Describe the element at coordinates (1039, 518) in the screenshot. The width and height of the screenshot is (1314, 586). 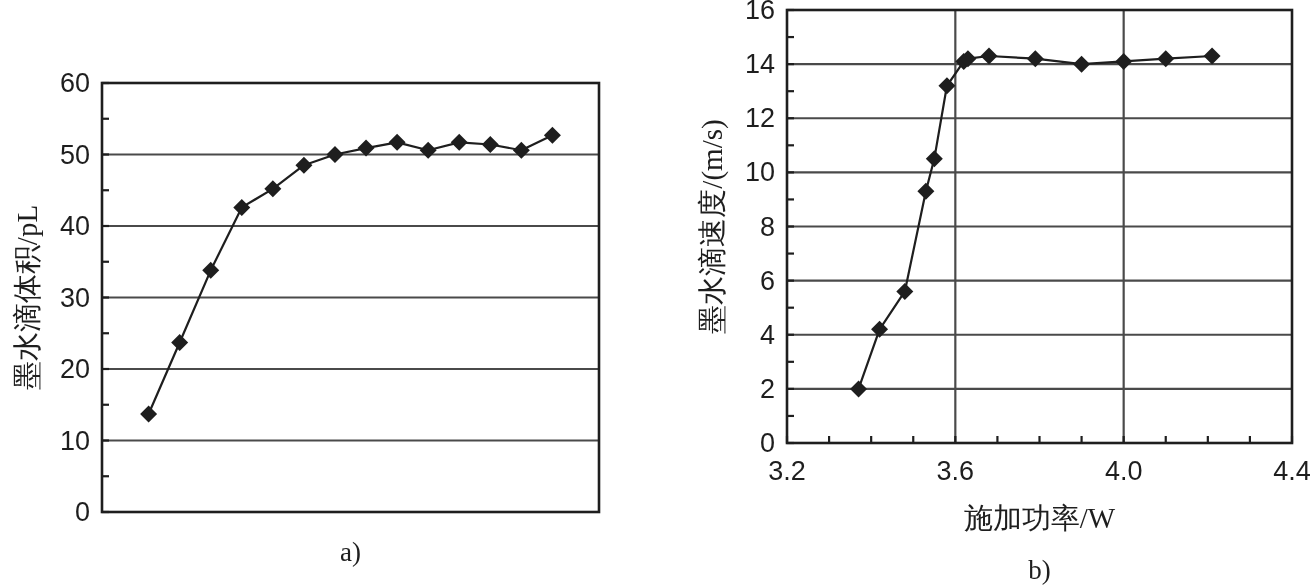
I see `x-axis-title: 施加功率/W` at that location.